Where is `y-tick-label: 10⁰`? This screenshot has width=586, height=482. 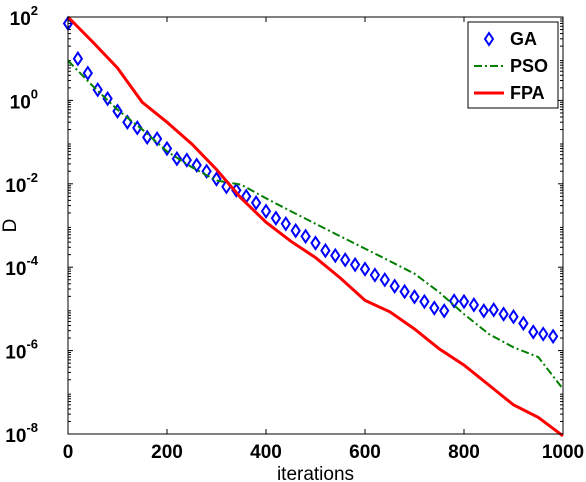 y-tick-label: 10⁰ is located at coordinates (24, 99).